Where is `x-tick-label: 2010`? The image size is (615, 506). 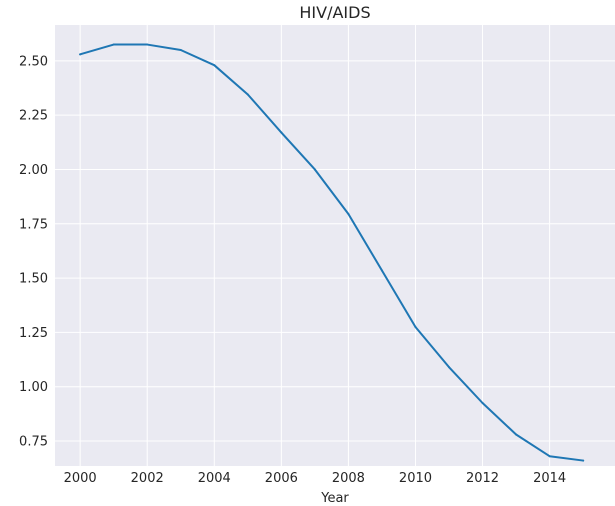
x-tick-label: 2010 is located at coordinates (415, 478).